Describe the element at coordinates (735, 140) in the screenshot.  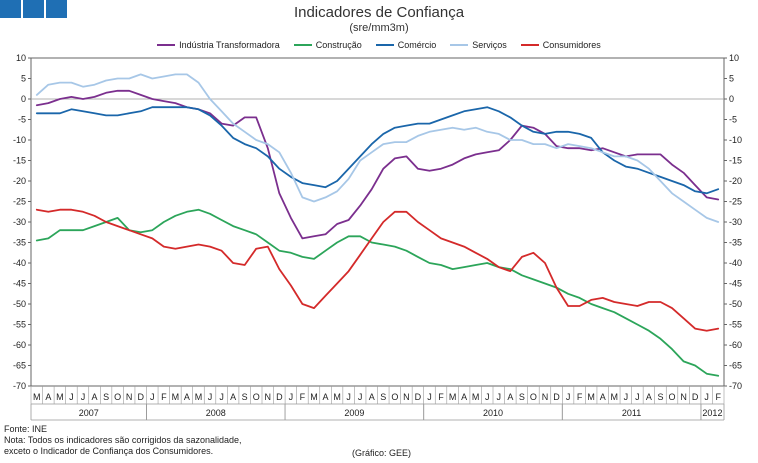
I see `y-tick-label-right: -10` at that location.